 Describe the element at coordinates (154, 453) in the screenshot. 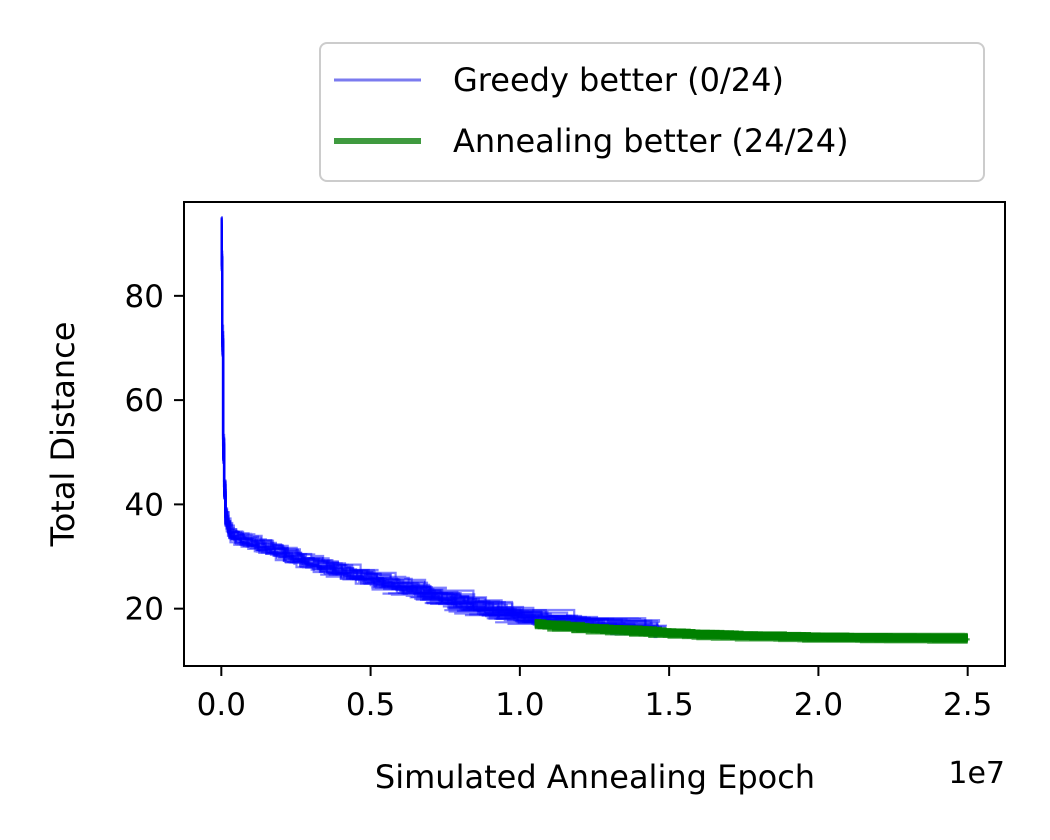

I see `y-axis: 20 40 60 80` at that location.